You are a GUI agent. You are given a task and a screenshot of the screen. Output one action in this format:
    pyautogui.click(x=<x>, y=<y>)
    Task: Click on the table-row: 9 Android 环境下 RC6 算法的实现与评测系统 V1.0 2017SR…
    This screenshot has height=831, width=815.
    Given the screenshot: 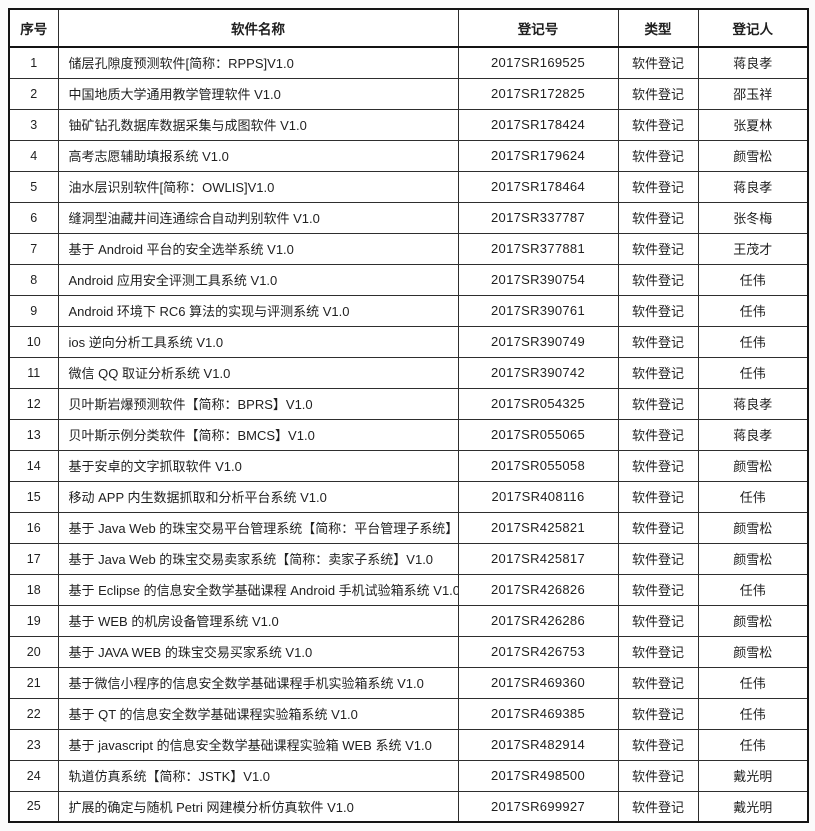 What is the action you would take?
    pyautogui.click(x=408, y=310)
    